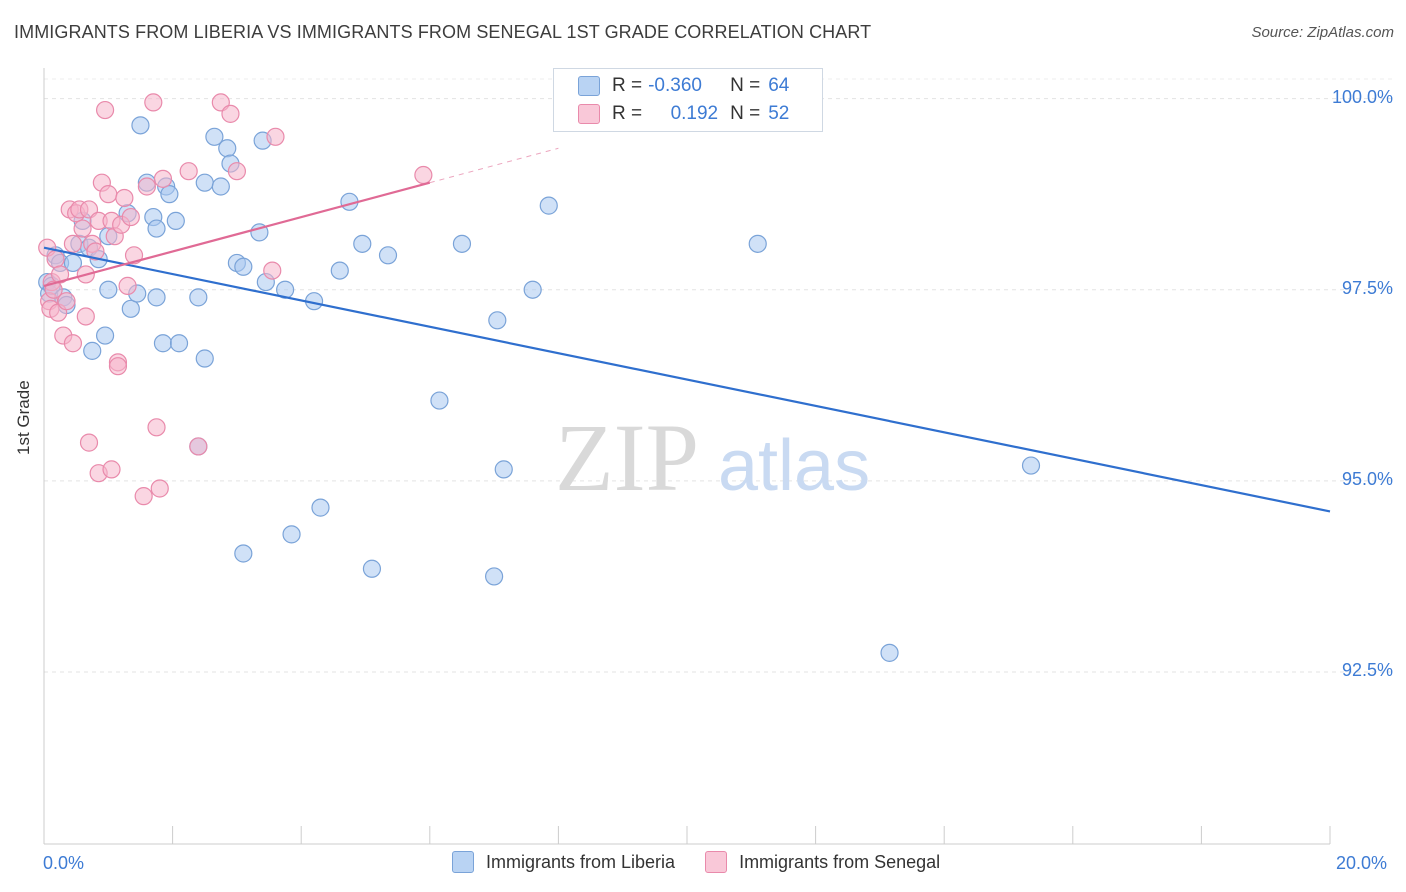 The height and width of the screenshot is (892, 1406). What do you see at coordinates (627, 85) in the screenshot?
I see `liberia-r-label: R =` at bounding box center [627, 85].